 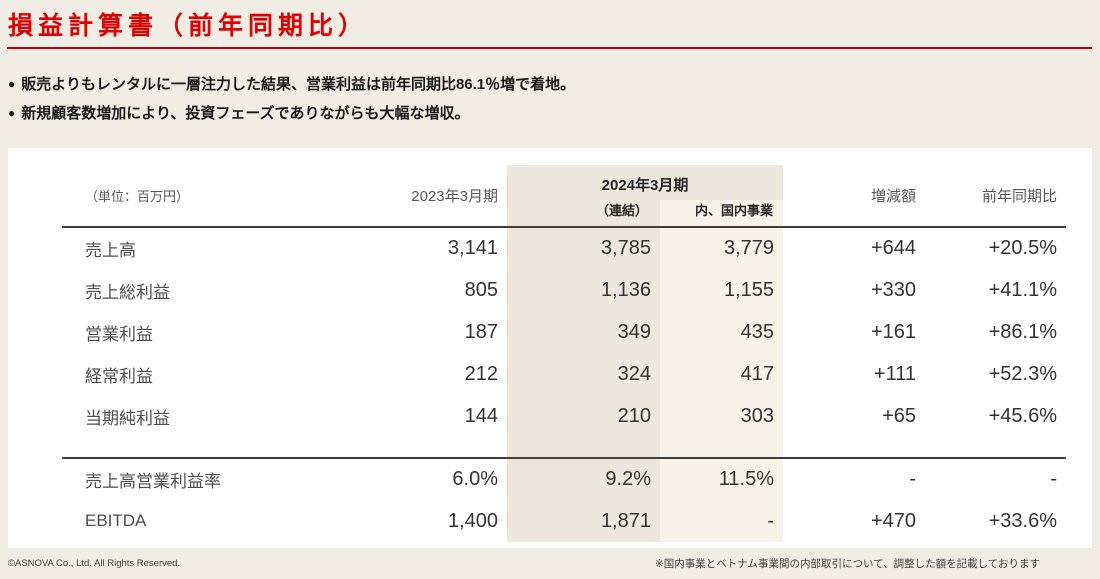 What do you see at coordinates (1022, 520) in the screenshot?
I see `value-yoy: +33.6%` at bounding box center [1022, 520].